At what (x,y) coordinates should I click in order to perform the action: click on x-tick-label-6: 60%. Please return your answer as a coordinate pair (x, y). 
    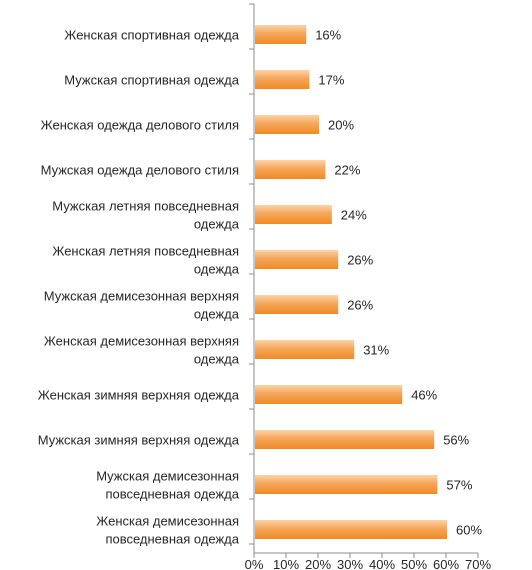
    Looking at the image, I should click on (446, 563).